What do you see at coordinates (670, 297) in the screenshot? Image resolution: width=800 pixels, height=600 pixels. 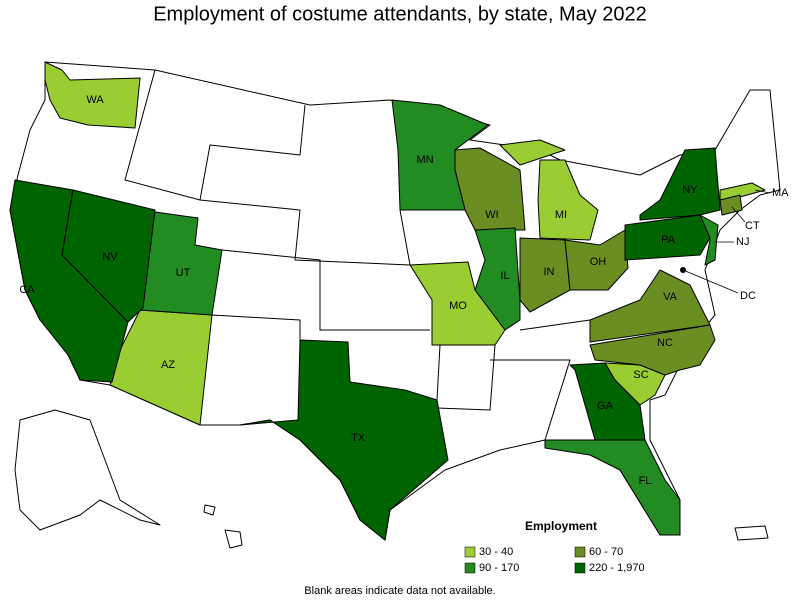 I see `state-label: VA` at bounding box center [670, 297].